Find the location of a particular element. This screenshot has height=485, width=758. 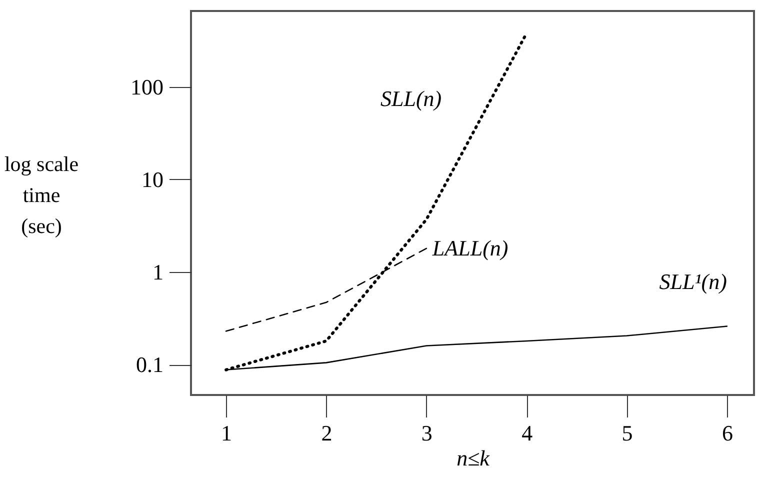

x-tick-label: 4 is located at coordinates (527, 433).